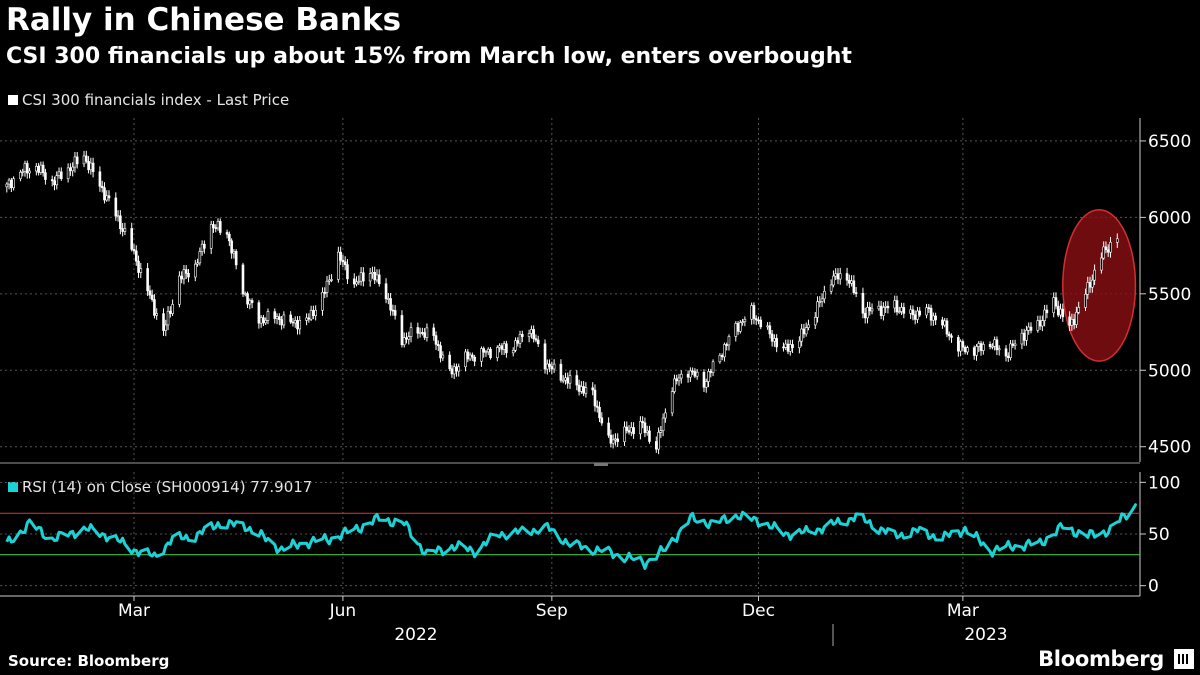 The image size is (1200, 675). I want to click on rsi-ytick-label-0: 0, so click(1153, 587).